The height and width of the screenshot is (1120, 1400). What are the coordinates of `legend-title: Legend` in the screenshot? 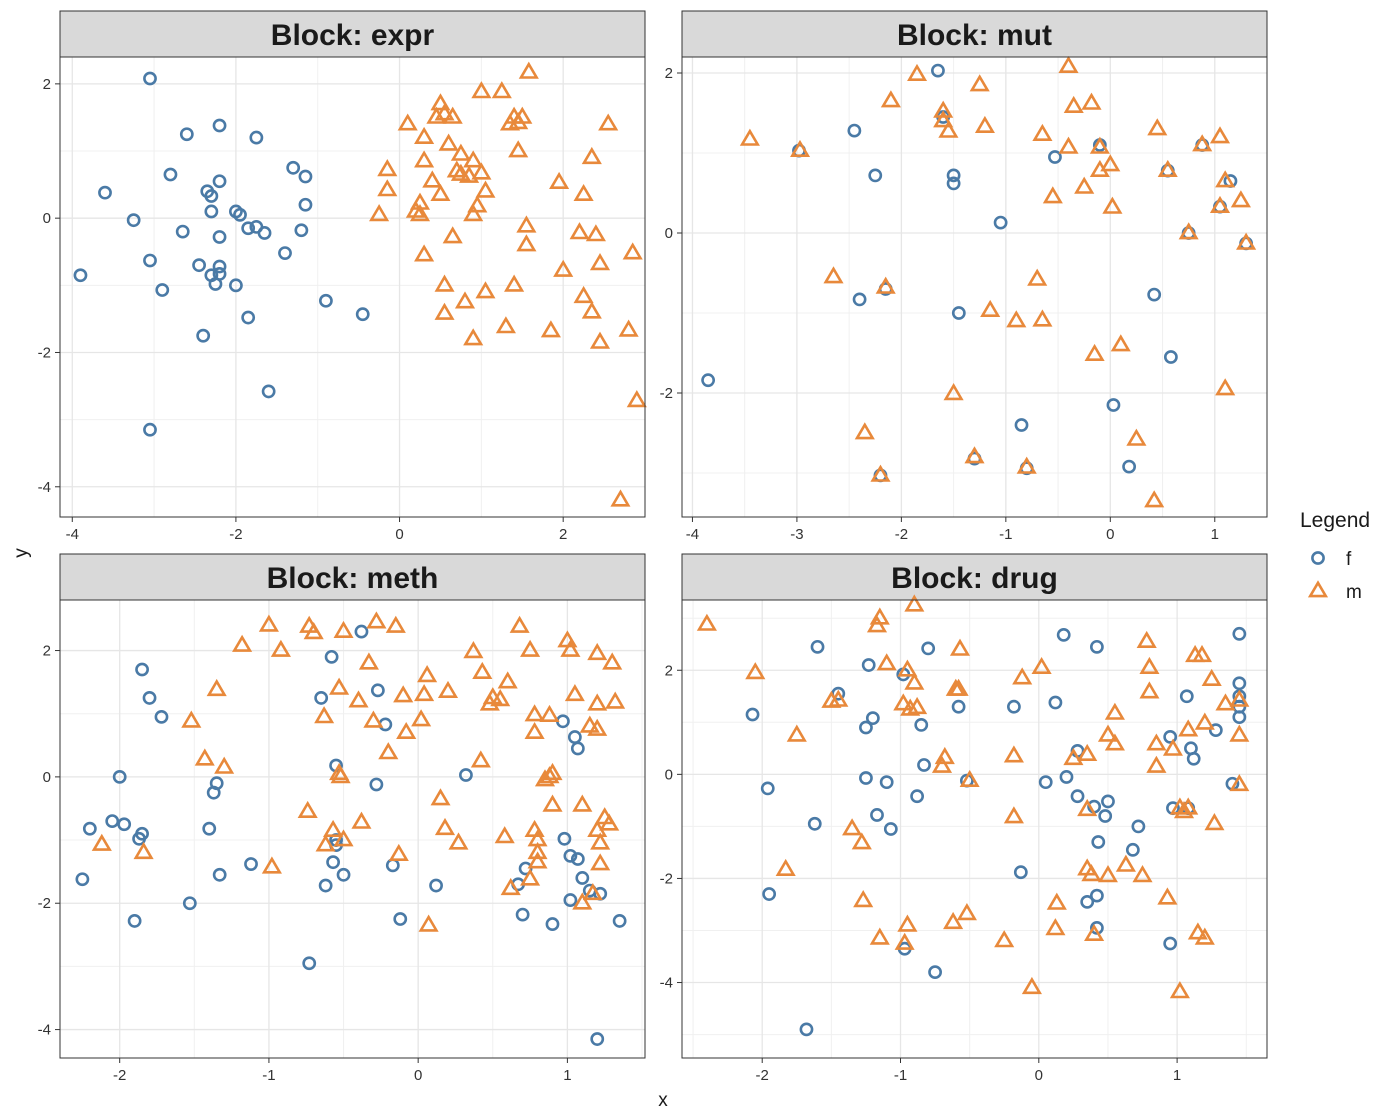 It's located at (1335, 520).